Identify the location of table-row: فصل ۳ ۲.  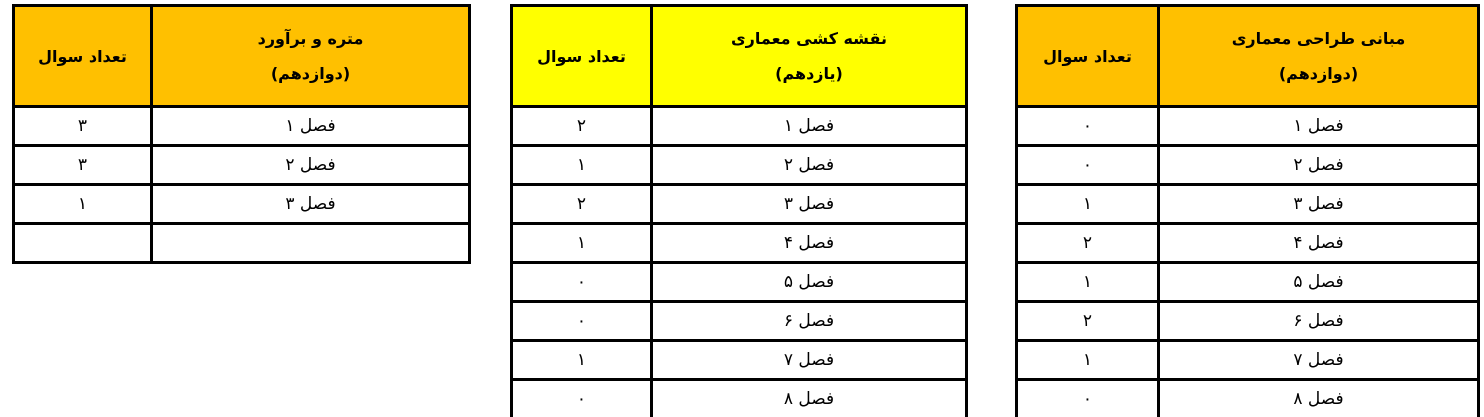
(739, 204).